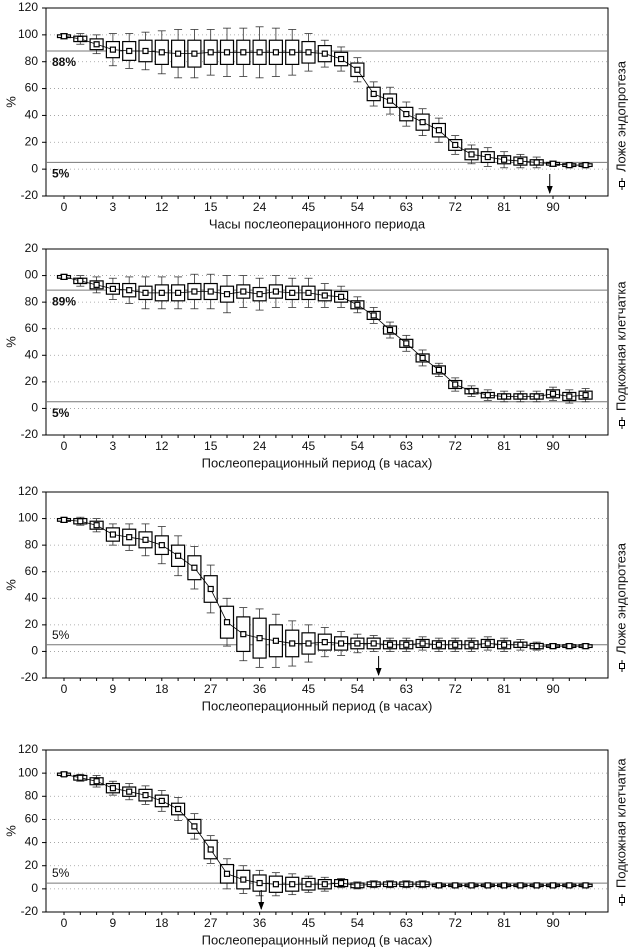 The image size is (632, 951). What do you see at coordinates (28, 491) in the screenshot?
I see `y-tick-label: 120` at bounding box center [28, 491].